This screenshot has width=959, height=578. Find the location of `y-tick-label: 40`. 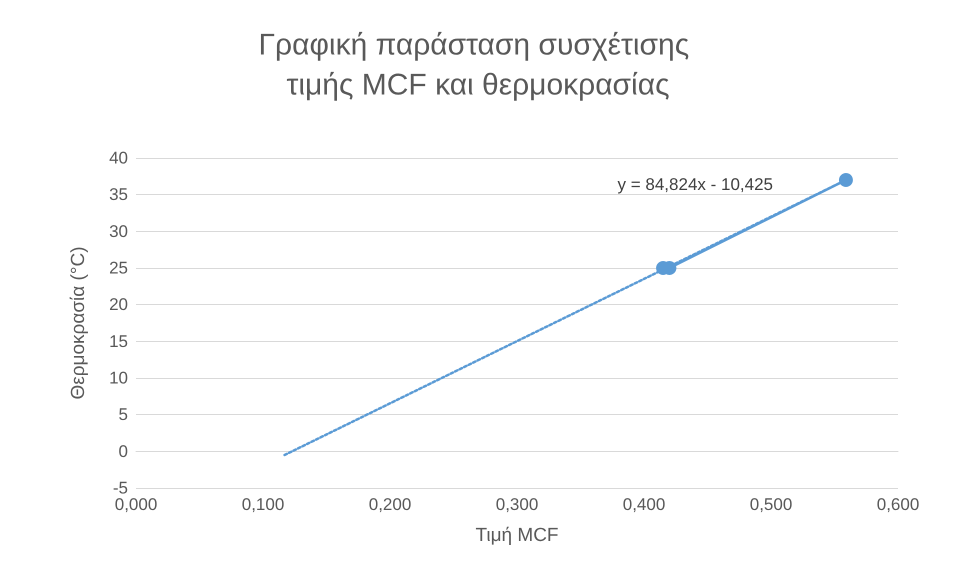

y-tick-label: 40 is located at coordinates (118, 158).